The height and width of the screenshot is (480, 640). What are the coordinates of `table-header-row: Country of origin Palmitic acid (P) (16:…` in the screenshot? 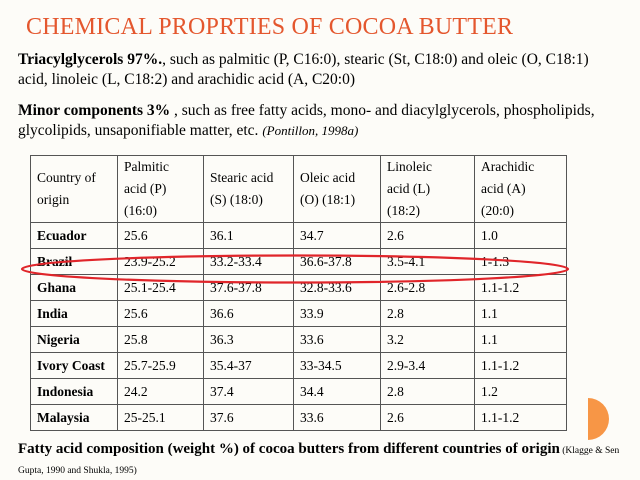 It's located at (298, 189).